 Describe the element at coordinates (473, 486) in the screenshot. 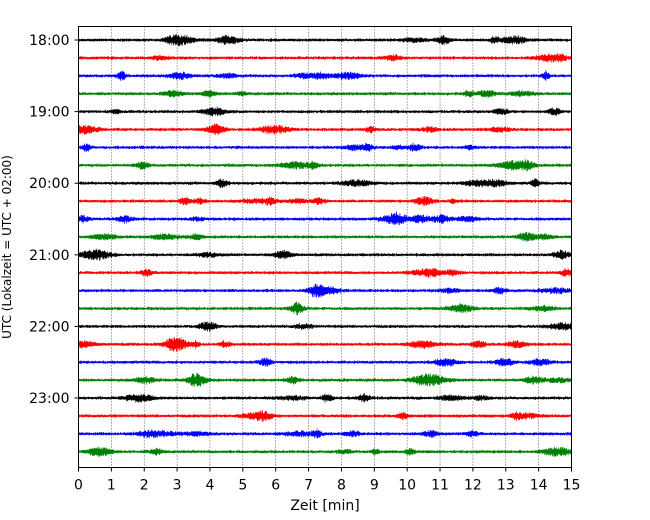

I see `x-tick-label-12: 12` at that location.